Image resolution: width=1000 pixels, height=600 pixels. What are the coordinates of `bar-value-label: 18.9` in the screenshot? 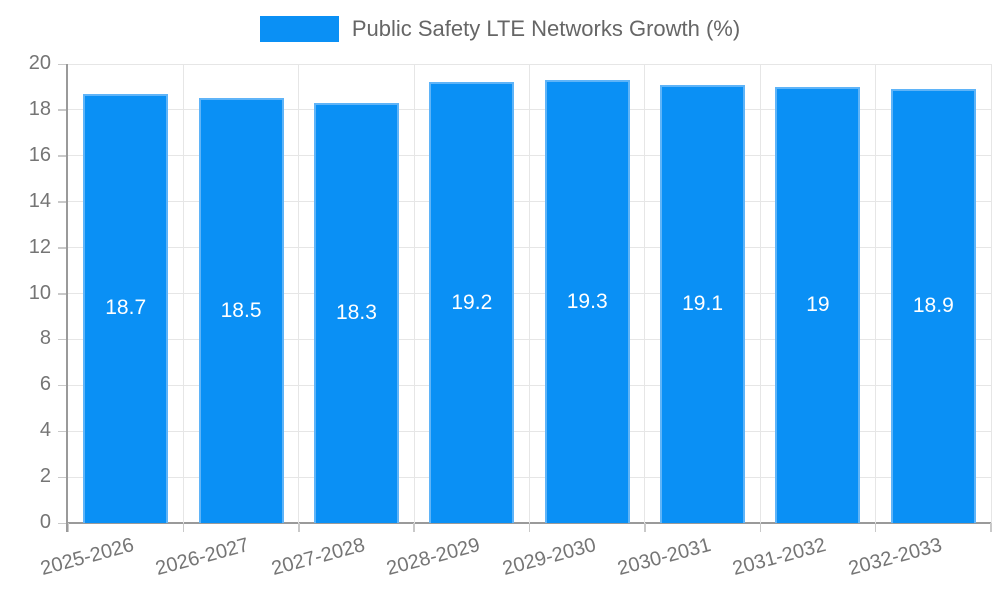 It's located at (933, 306).